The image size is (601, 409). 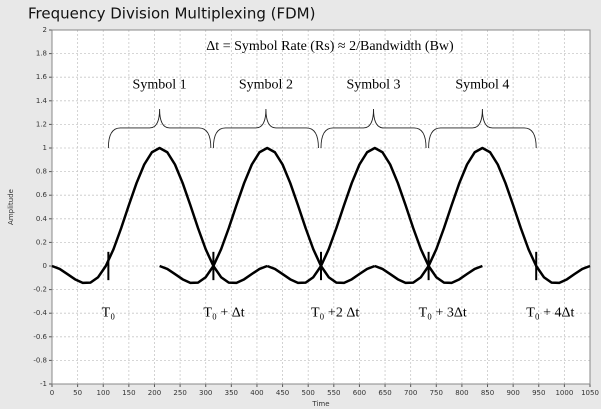 What do you see at coordinates (231, 393) in the screenshot?
I see `x-tick-label: 350` at bounding box center [231, 393].